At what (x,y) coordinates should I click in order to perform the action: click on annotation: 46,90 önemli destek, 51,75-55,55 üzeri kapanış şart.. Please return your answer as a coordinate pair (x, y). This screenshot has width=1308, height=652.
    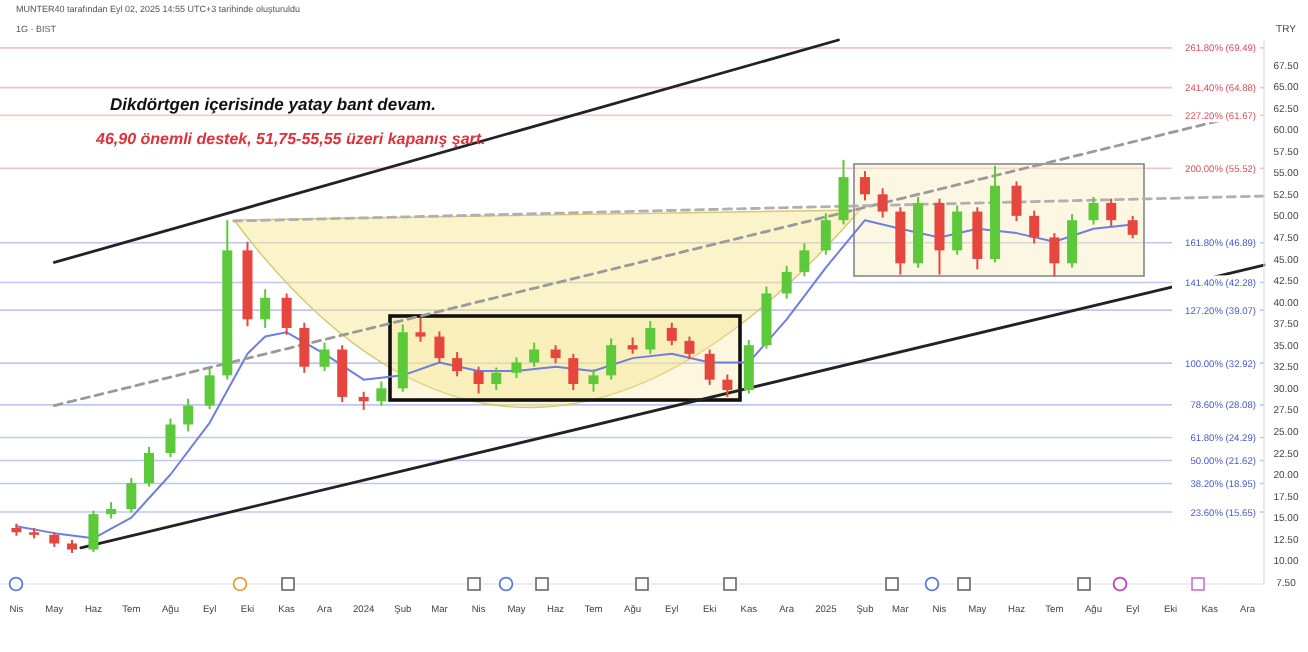
    Looking at the image, I should click on (290, 139).